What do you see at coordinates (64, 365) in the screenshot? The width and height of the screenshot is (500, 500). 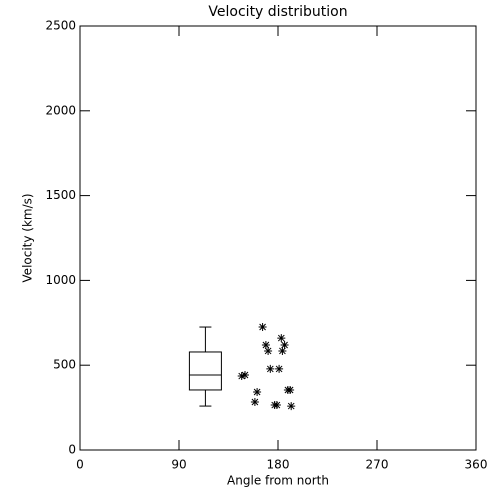 I see `y-tick-label: 500` at bounding box center [64, 365].